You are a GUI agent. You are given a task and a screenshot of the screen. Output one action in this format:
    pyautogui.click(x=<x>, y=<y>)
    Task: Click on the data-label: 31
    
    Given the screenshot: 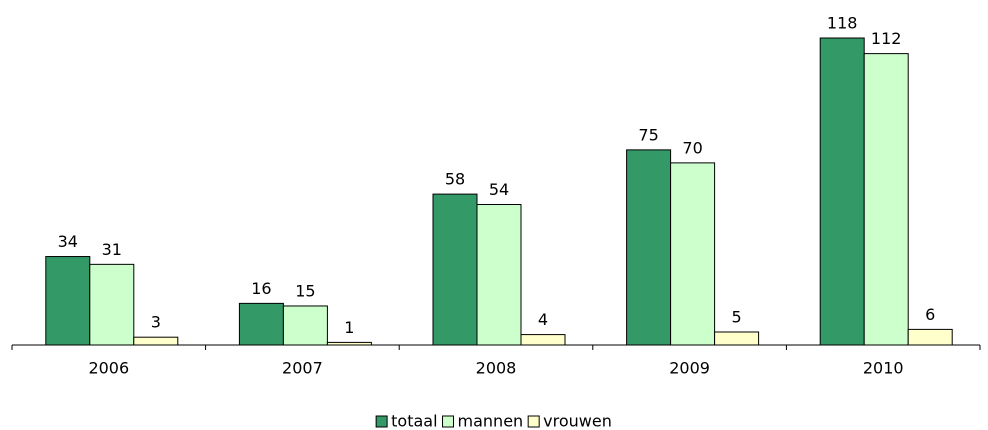 What is the action you would take?
    pyautogui.click(x=112, y=249)
    